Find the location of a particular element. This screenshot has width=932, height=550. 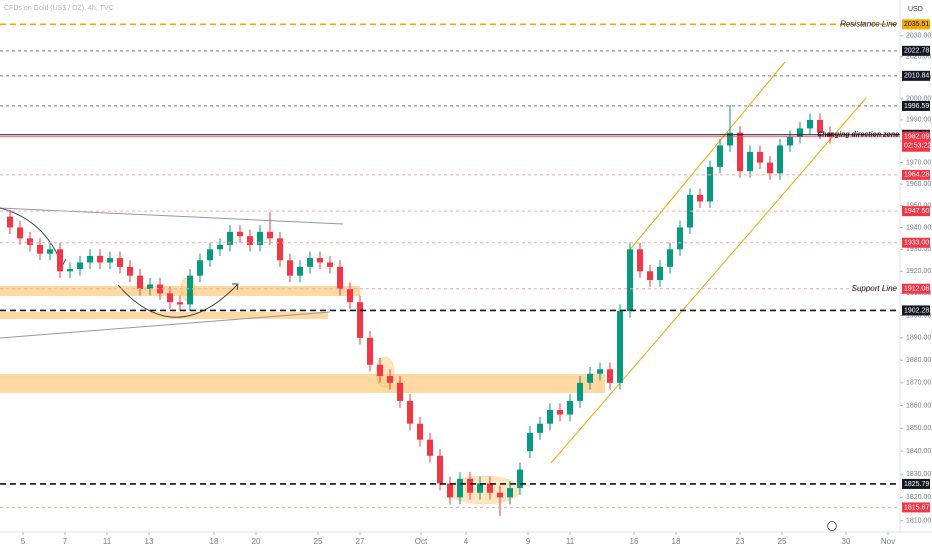

y-tick-label: 1900.00 is located at coordinates (918, 315).